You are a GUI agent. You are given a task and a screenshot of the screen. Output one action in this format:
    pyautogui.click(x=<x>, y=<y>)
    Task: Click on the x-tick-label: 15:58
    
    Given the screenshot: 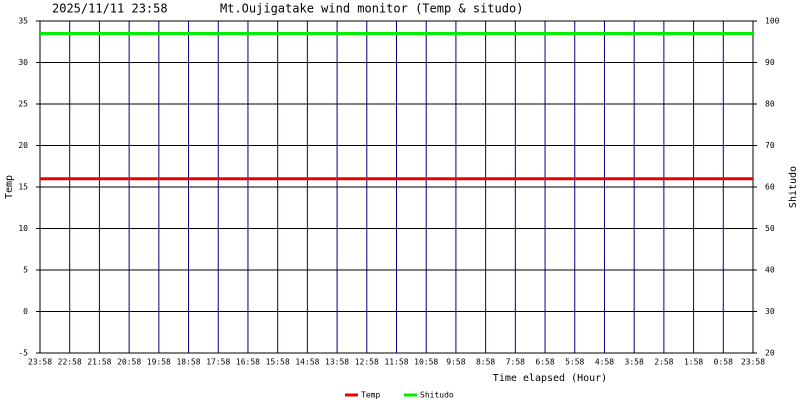 What is the action you would take?
    pyautogui.click(x=278, y=362)
    